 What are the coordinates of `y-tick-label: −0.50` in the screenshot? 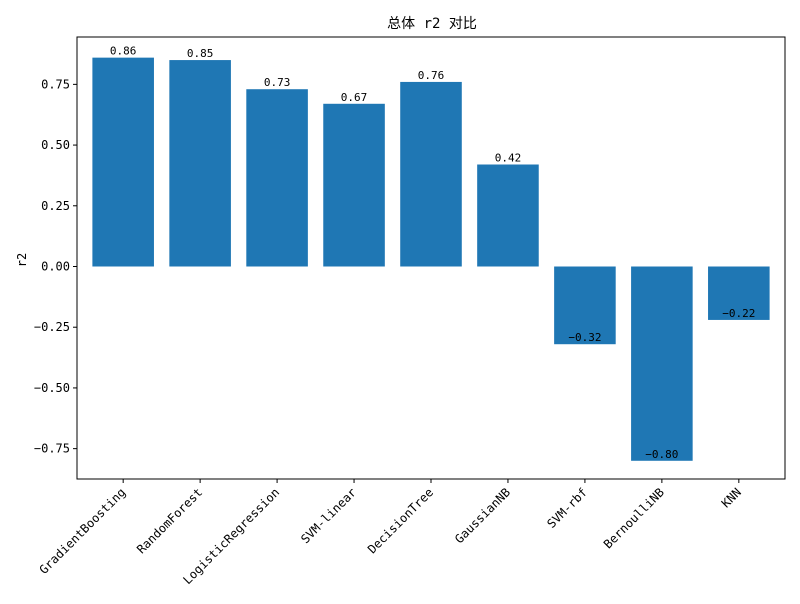 It's located at (52, 388).